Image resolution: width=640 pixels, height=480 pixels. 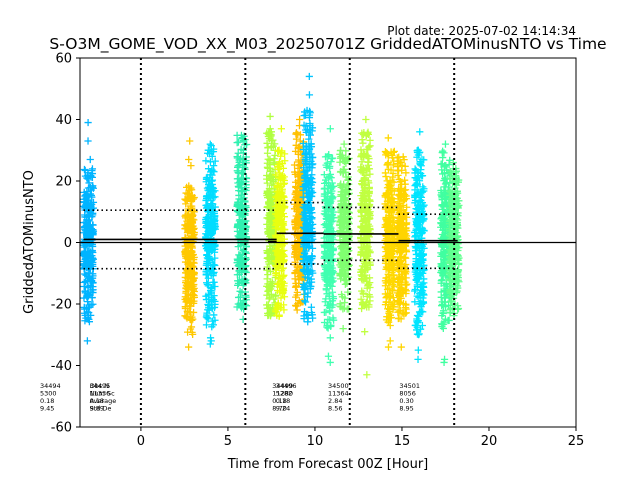 I want to click on x-tick-label: 10, so click(x=315, y=441).